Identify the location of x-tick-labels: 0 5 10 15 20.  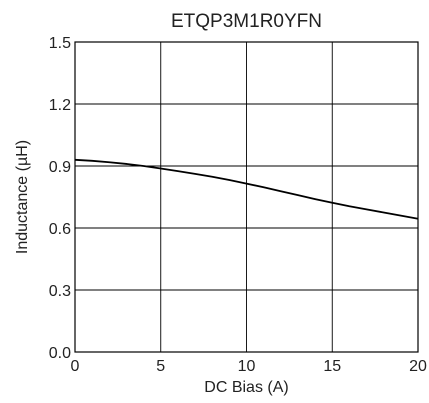
(249, 366).